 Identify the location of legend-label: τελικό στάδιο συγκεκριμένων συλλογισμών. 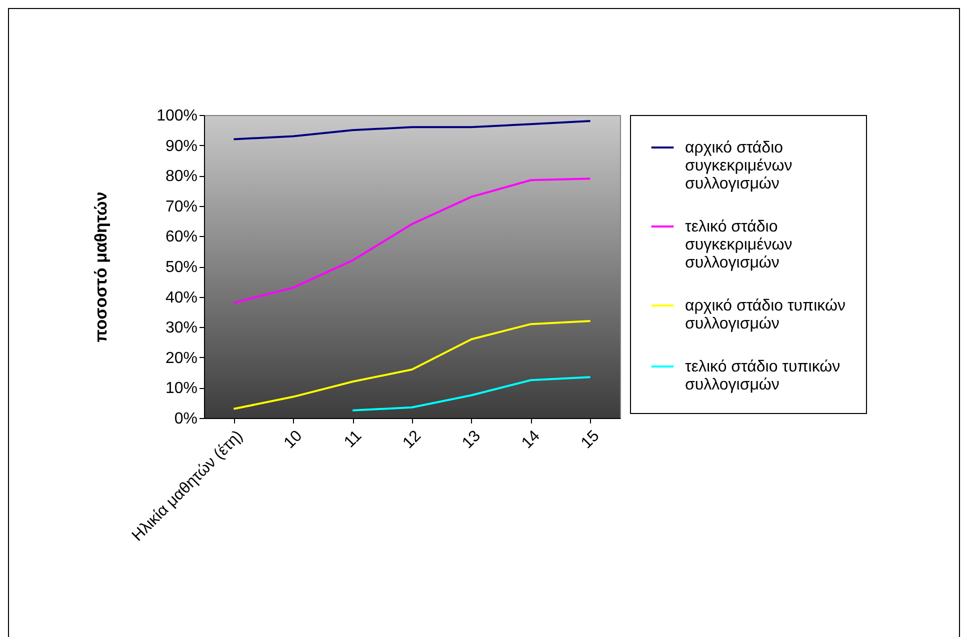
(738, 245).